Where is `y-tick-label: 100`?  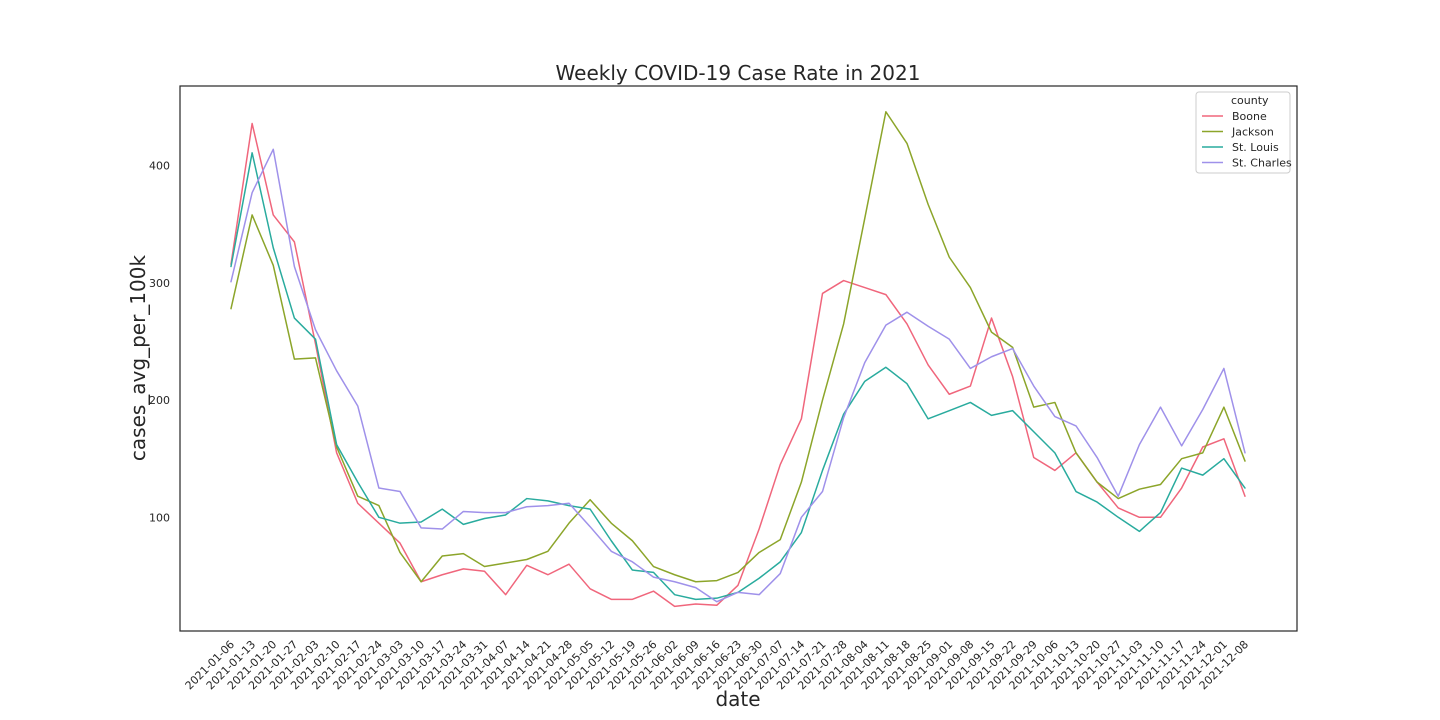
y-tick-label: 100 is located at coordinates (159, 517).